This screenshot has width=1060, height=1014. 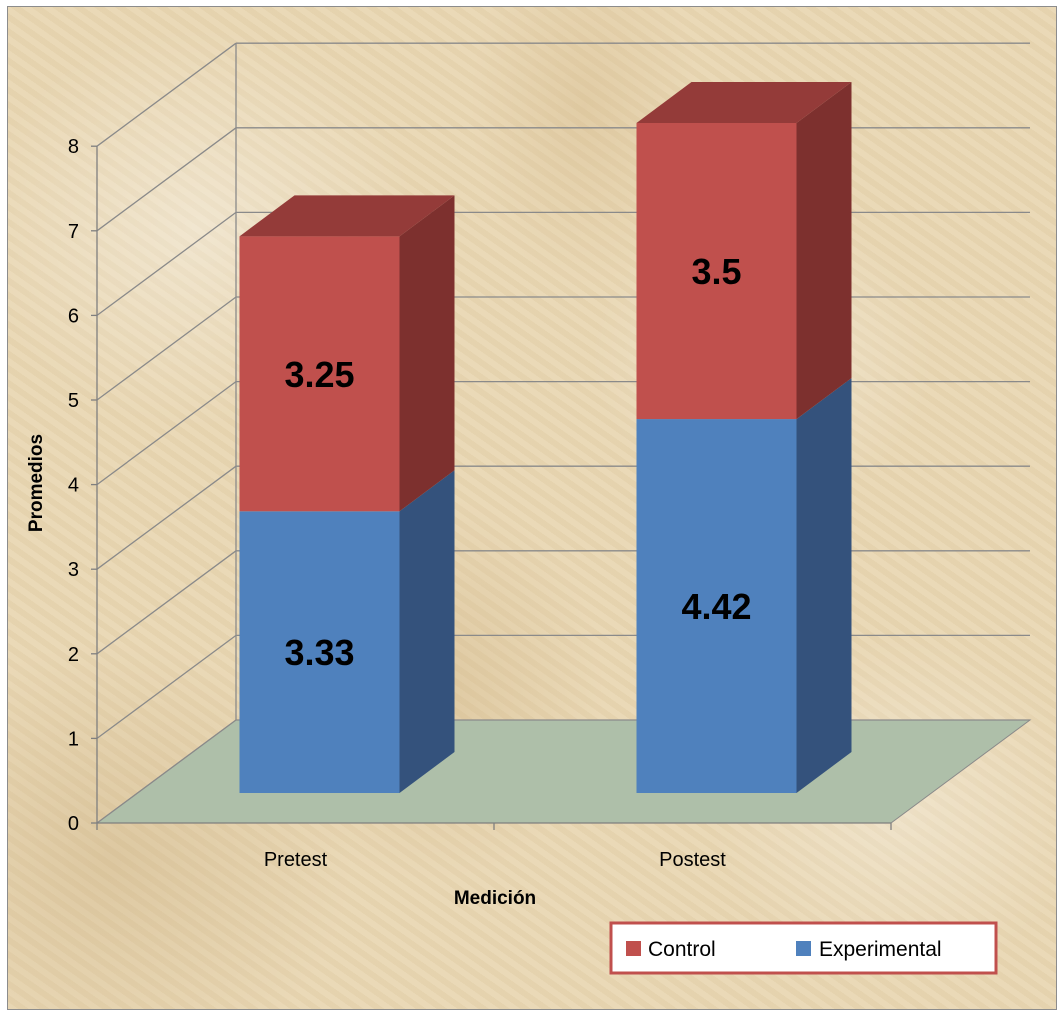 I want to click on y-tick-label: 3, so click(x=73, y=570).